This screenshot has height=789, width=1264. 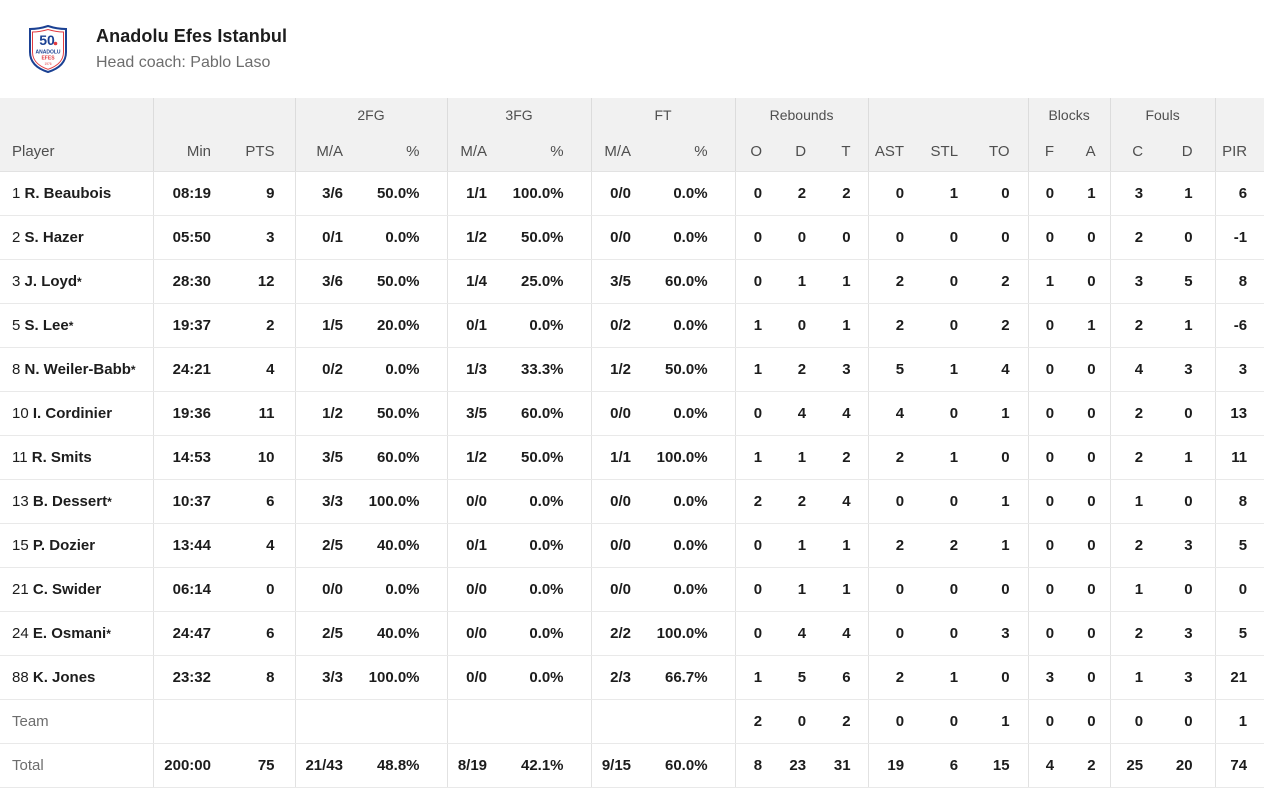 What do you see at coordinates (22, 457) in the screenshot?
I see `player-number: 11` at bounding box center [22, 457].